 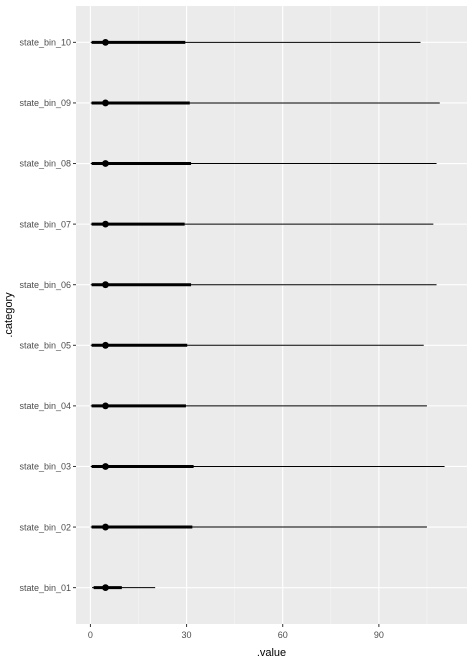 I want to click on y-tick-label: state_bin_01, so click(x=45, y=588).